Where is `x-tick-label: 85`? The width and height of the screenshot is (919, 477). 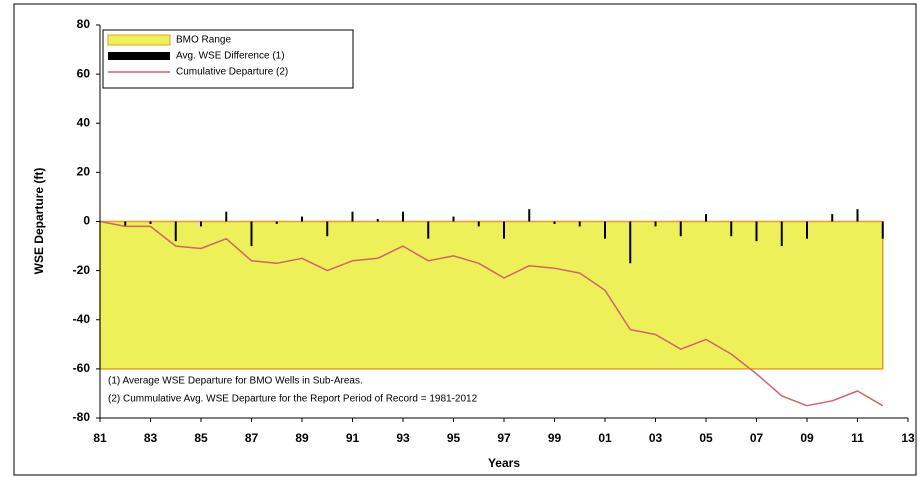 x-tick-label: 85 is located at coordinates (201, 438).